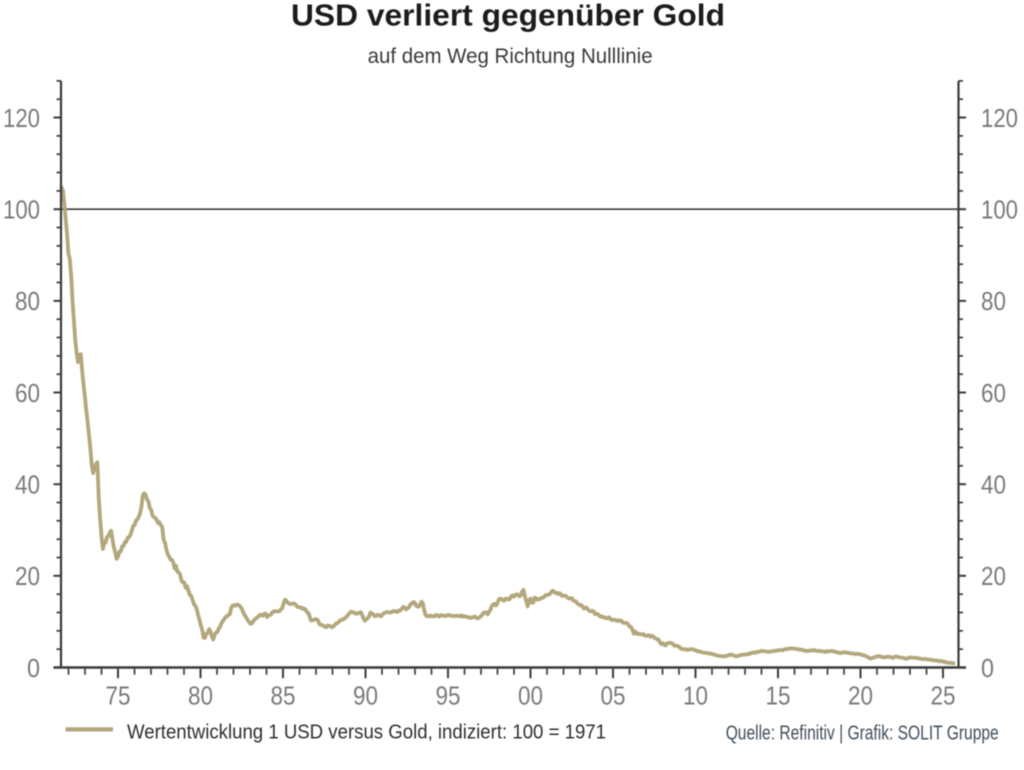  What do you see at coordinates (695, 695) in the screenshot?
I see `svg-text: 10` at bounding box center [695, 695].